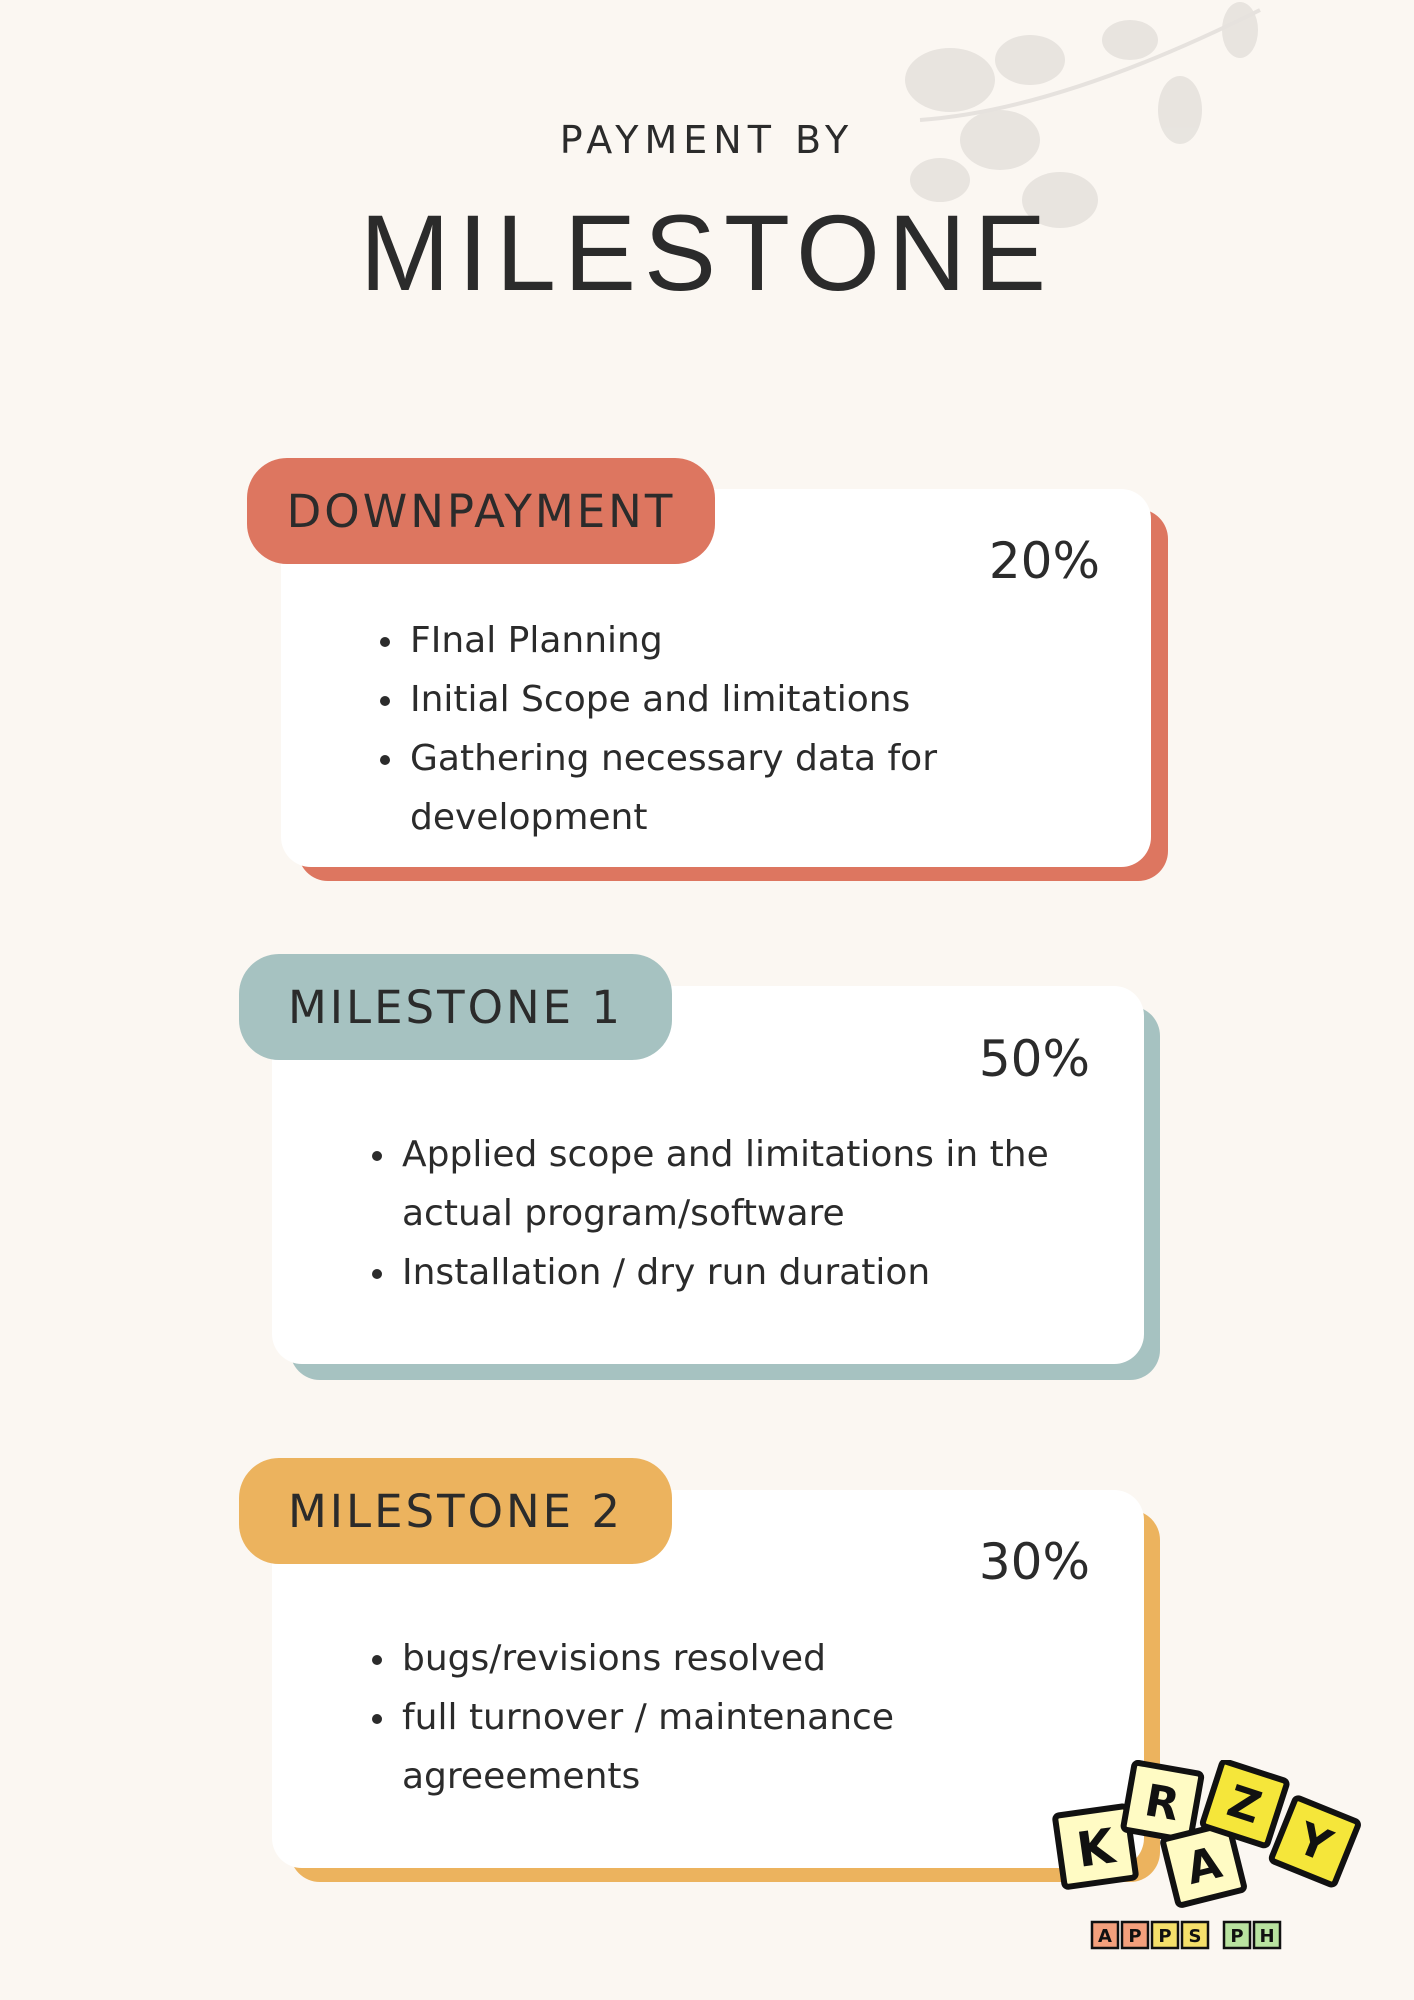  What do you see at coordinates (1195, 1936) in the screenshot?
I see `svg-text: S` at bounding box center [1195, 1936].